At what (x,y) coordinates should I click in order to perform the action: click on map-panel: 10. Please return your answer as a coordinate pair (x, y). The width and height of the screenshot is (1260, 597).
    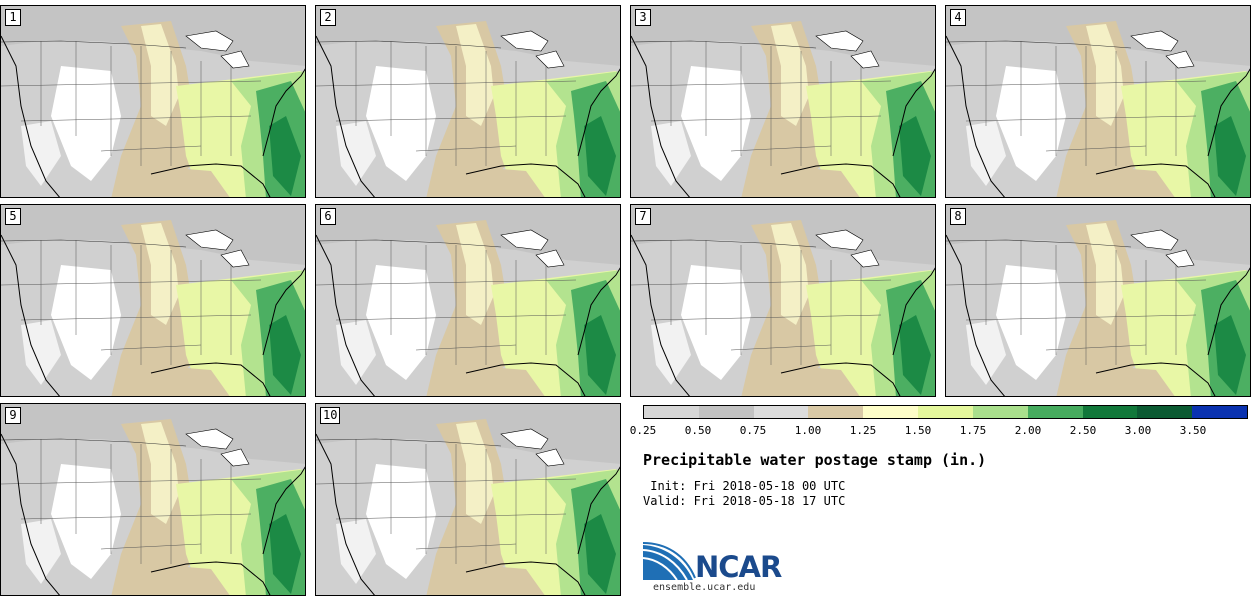
    Looking at the image, I should click on (468, 499).